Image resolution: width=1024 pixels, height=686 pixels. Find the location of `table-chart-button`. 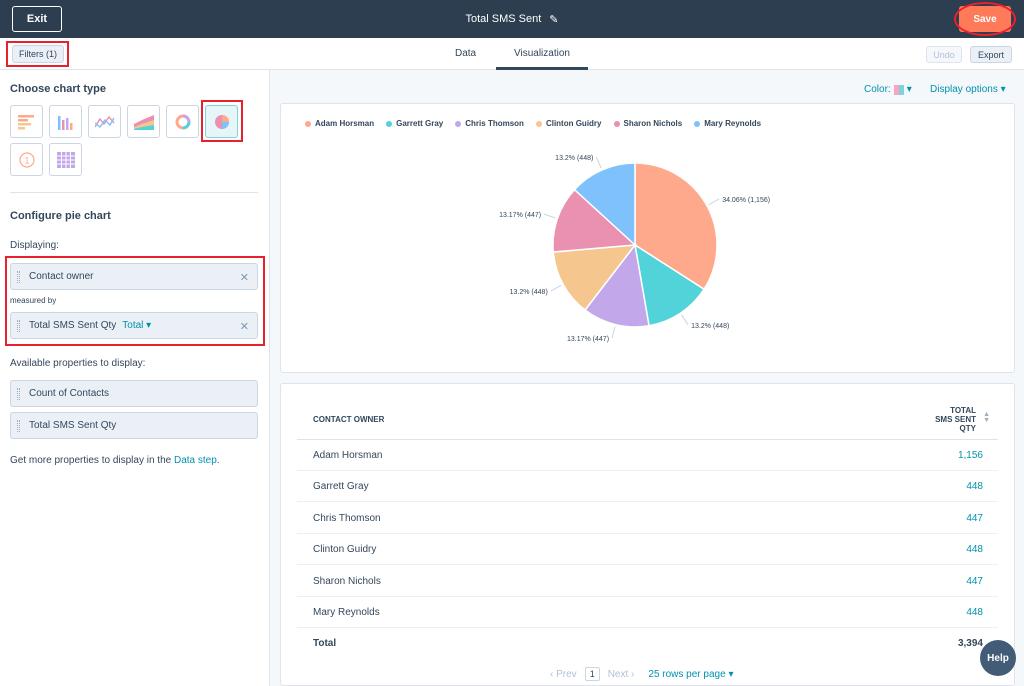

table-chart-button is located at coordinates (65, 159).